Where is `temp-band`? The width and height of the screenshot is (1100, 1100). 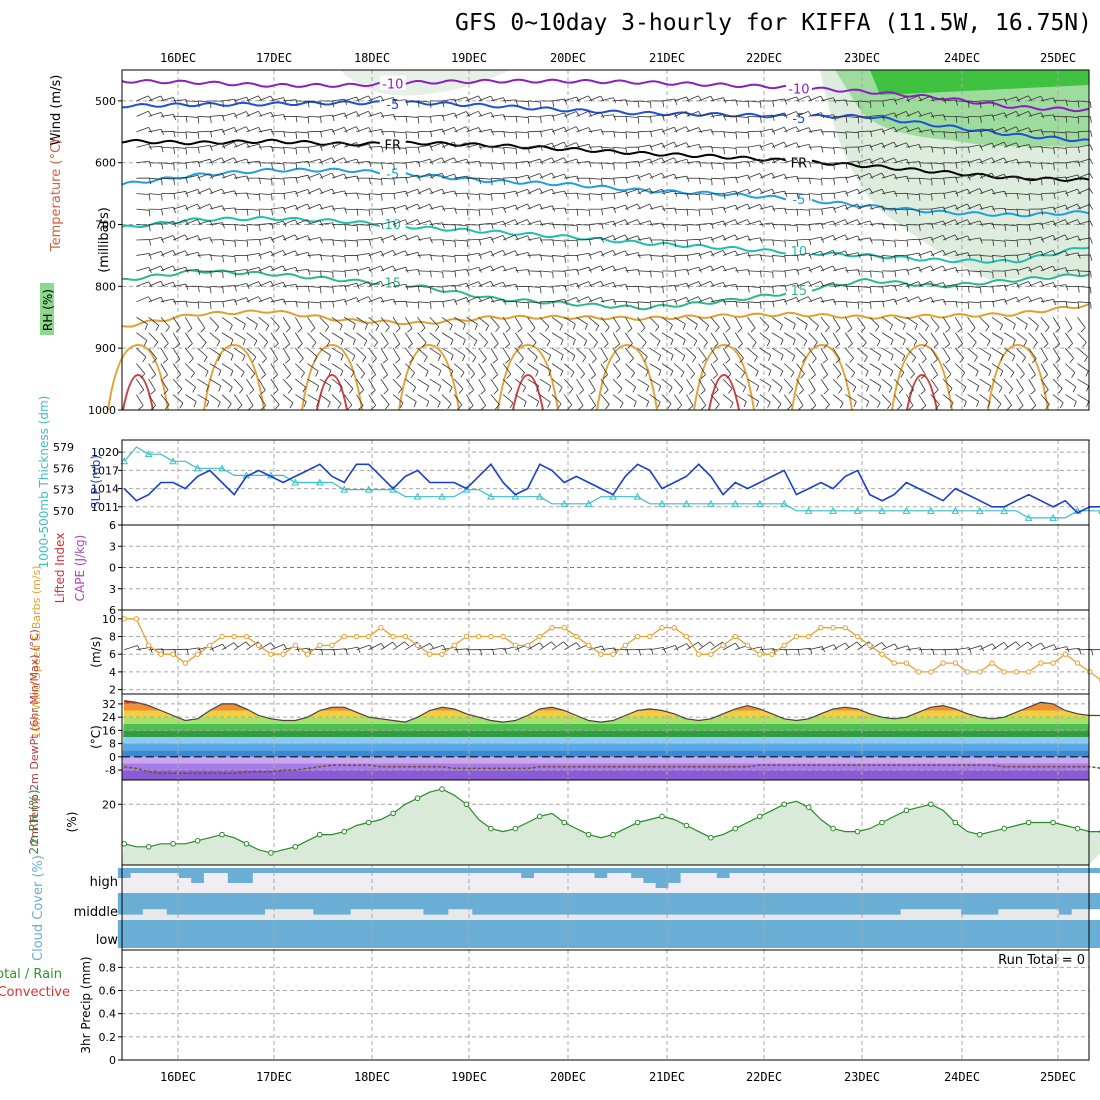
temp-band is located at coordinates (605, 760).